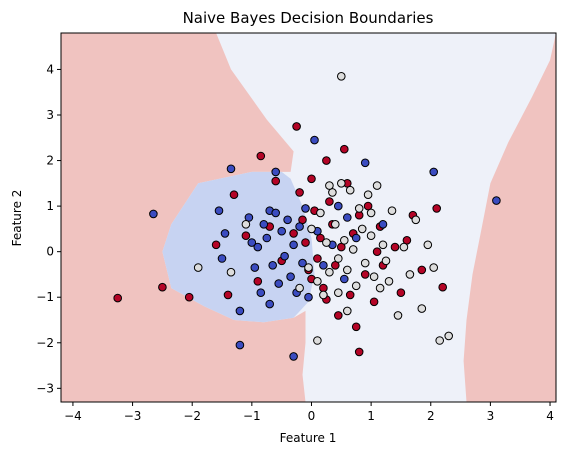 This screenshot has height=455, width=566. I want to click on y-tick-label: −3, so click(45, 388).